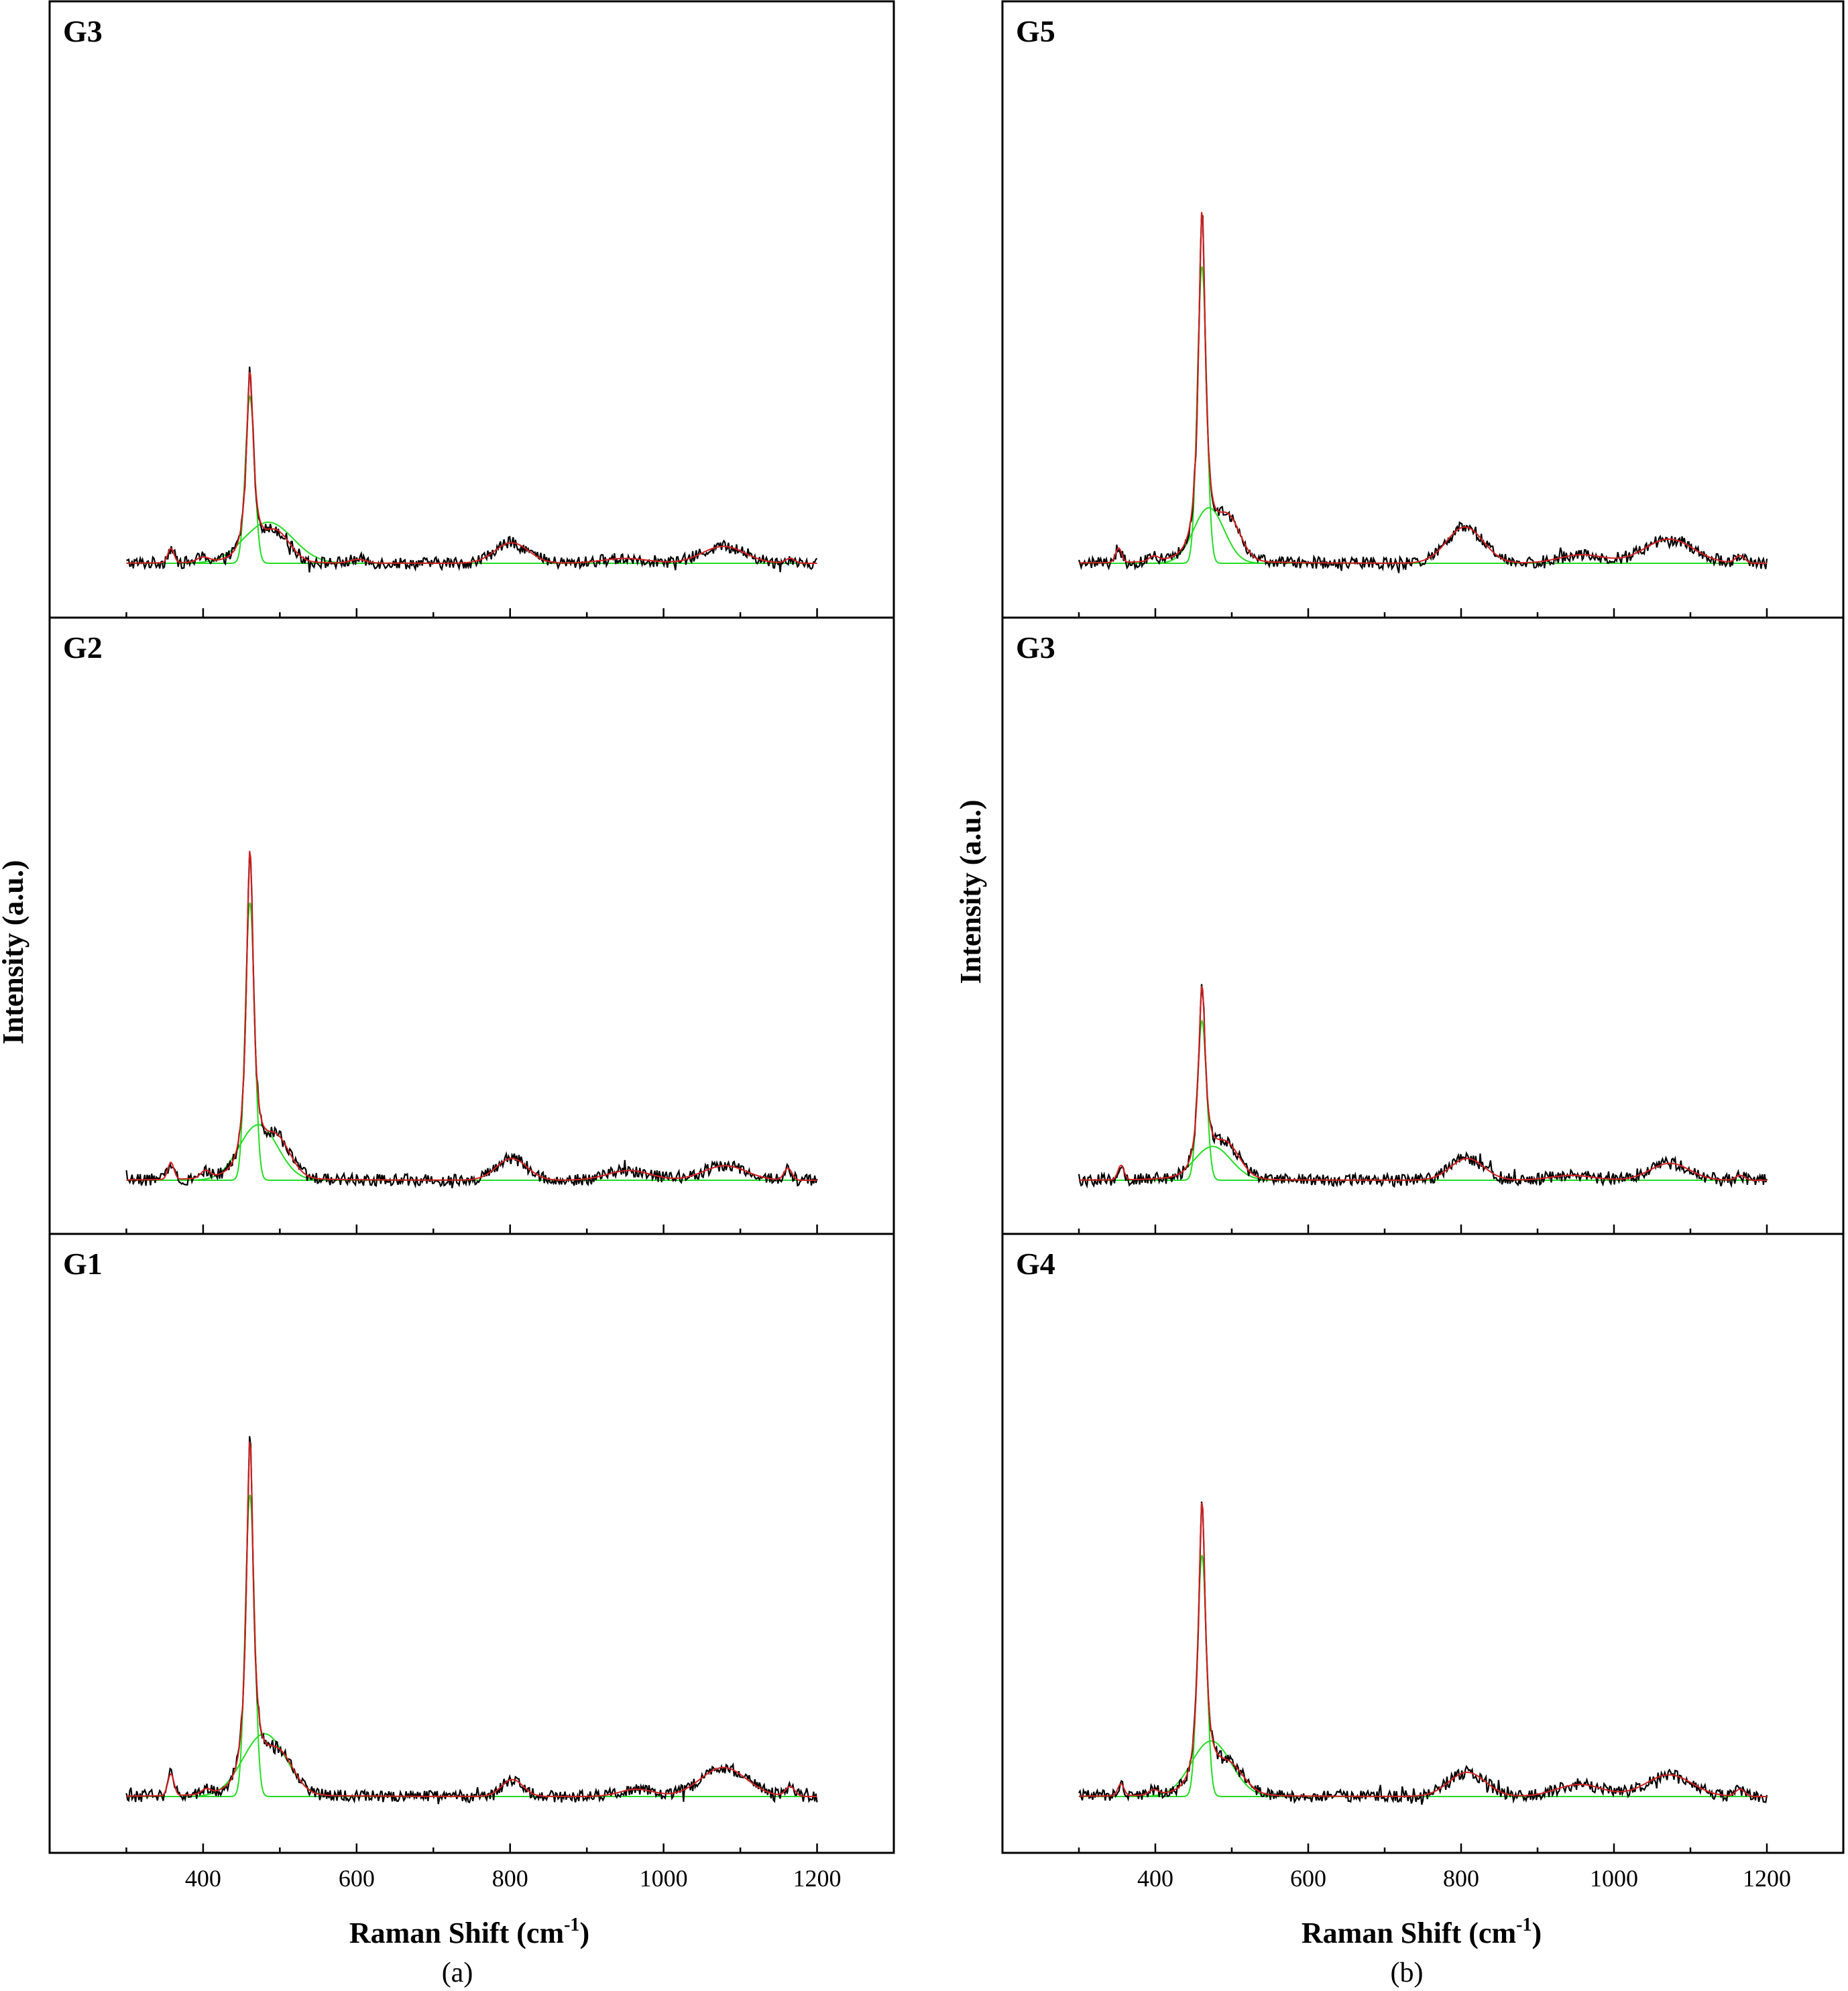  What do you see at coordinates (970, 892) in the screenshot?
I see `y-axis-title-b: Intensity (a.u.)` at bounding box center [970, 892].